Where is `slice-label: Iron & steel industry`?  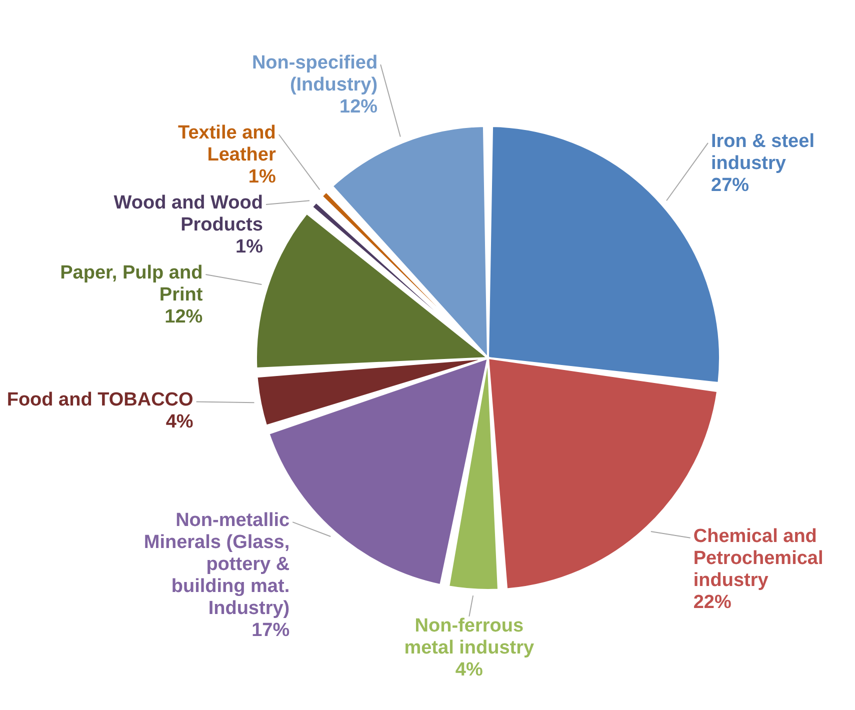 slice-label: Iron & steel industry is located at coordinates (762, 152).